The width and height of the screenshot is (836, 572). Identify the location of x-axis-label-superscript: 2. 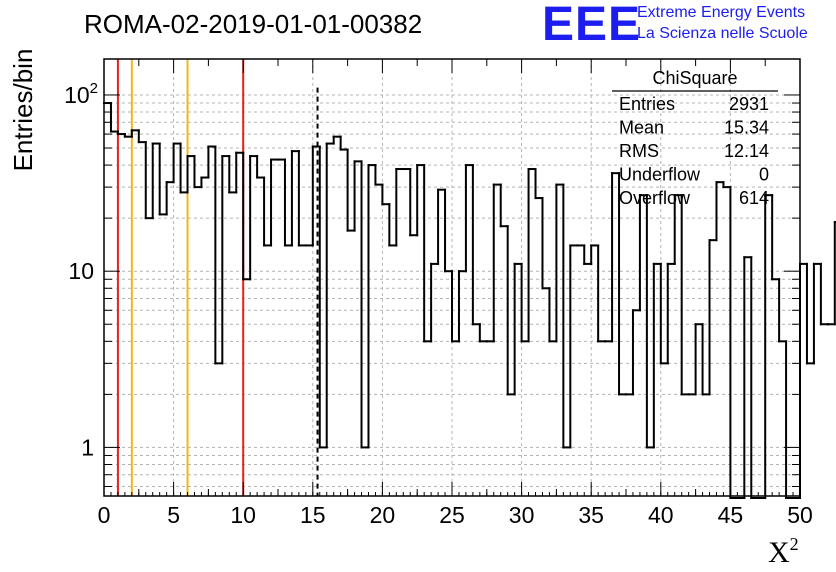
(794, 544).